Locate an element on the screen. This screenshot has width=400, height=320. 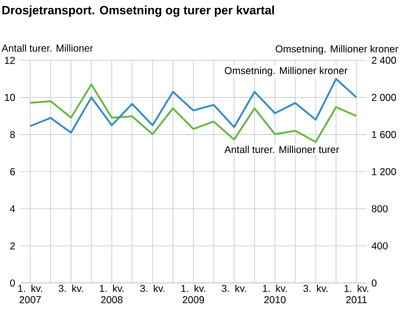
y2-tick-label: 1 200 is located at coordinates (384, 172).